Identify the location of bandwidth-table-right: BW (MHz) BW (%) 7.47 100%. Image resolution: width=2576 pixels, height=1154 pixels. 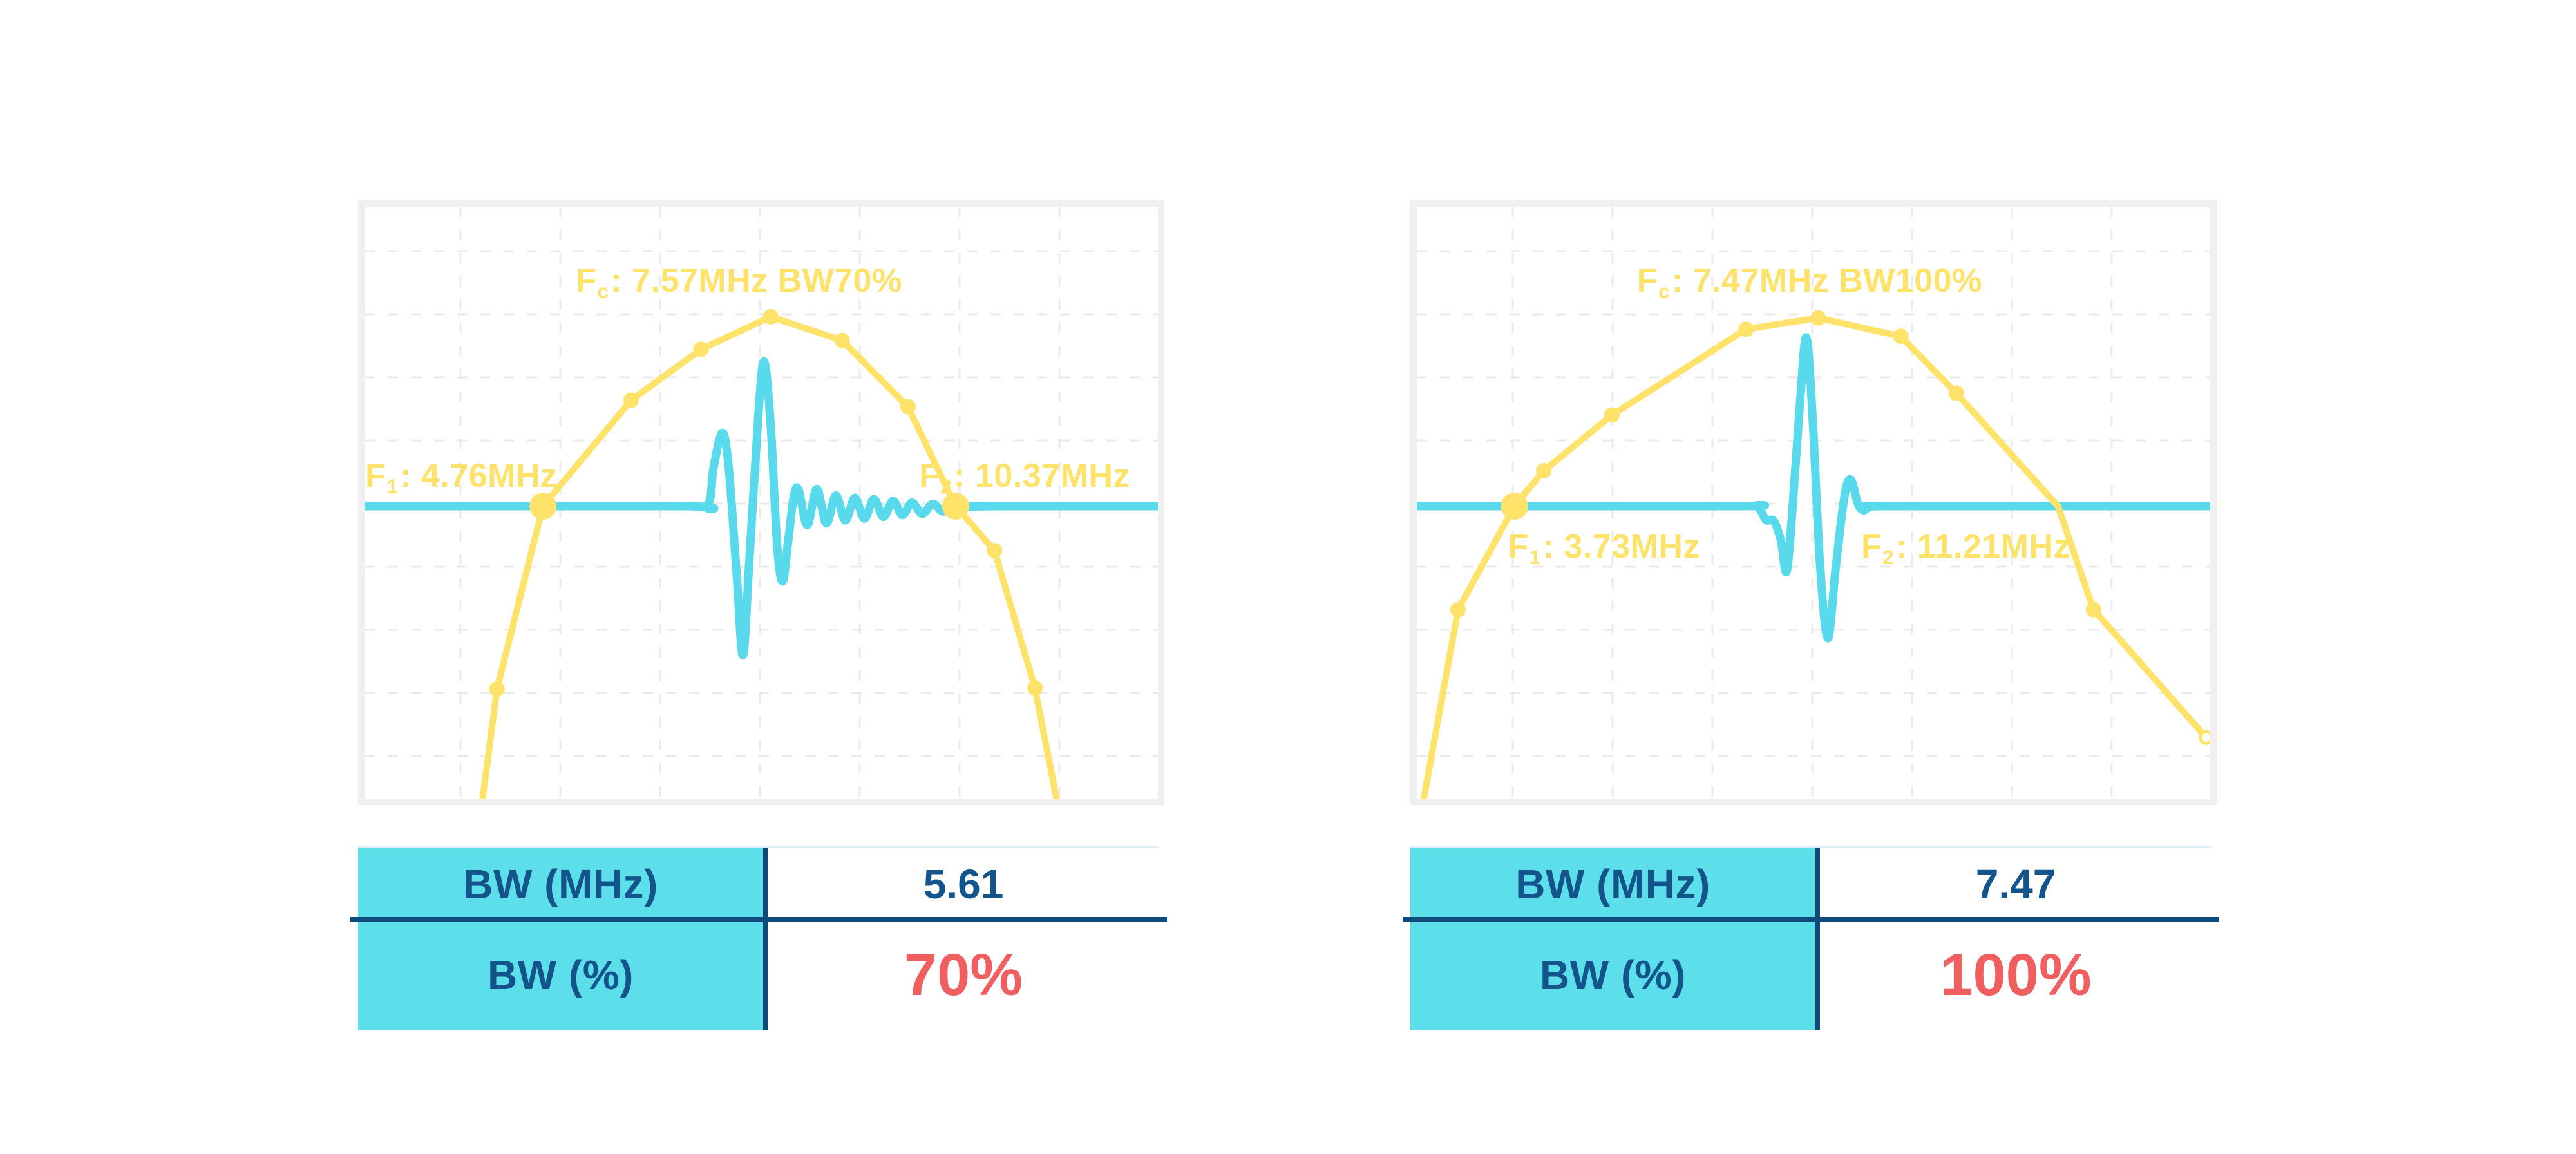
(1811, 938).